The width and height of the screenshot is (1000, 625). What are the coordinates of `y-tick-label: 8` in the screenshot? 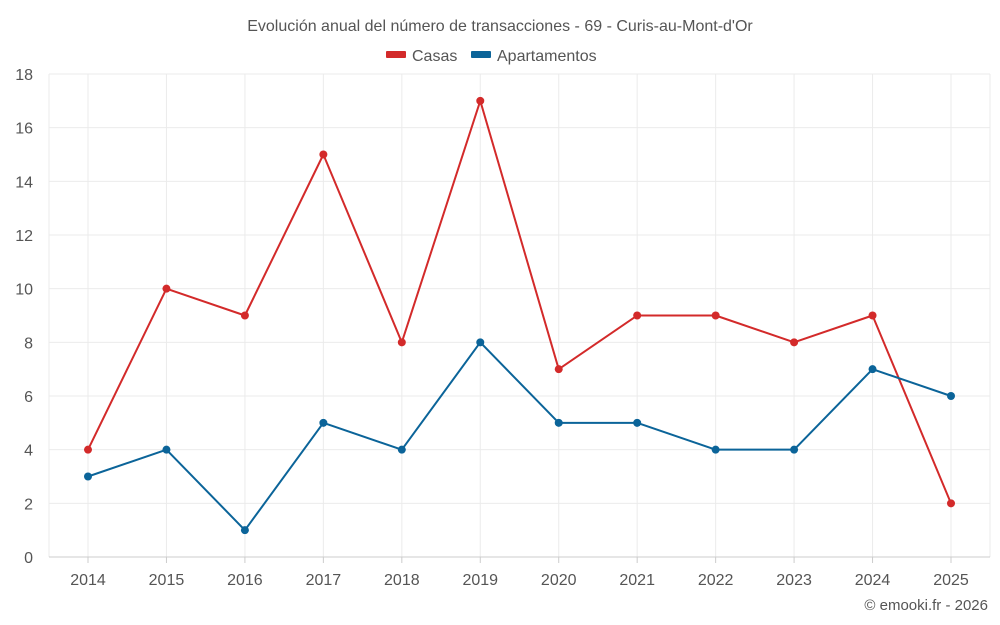 It's located at (28, 343).